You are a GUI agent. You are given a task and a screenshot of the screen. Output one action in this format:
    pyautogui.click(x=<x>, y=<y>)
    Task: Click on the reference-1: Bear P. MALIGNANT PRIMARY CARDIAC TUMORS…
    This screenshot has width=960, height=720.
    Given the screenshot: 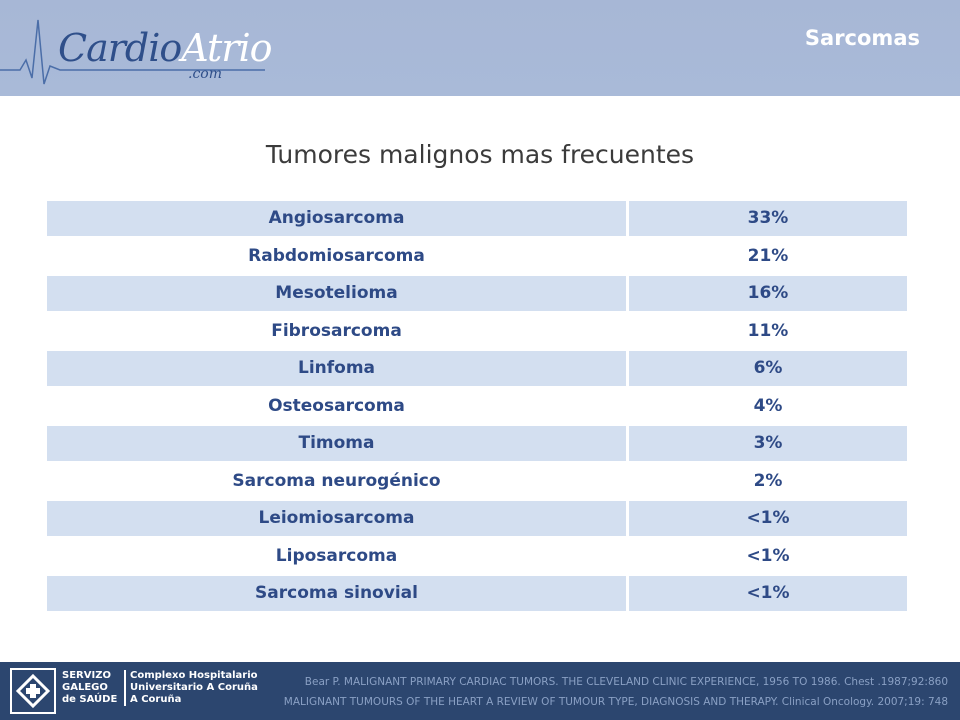 What is the action you would take?
    pyautogui.click(x=626, y=682)
    